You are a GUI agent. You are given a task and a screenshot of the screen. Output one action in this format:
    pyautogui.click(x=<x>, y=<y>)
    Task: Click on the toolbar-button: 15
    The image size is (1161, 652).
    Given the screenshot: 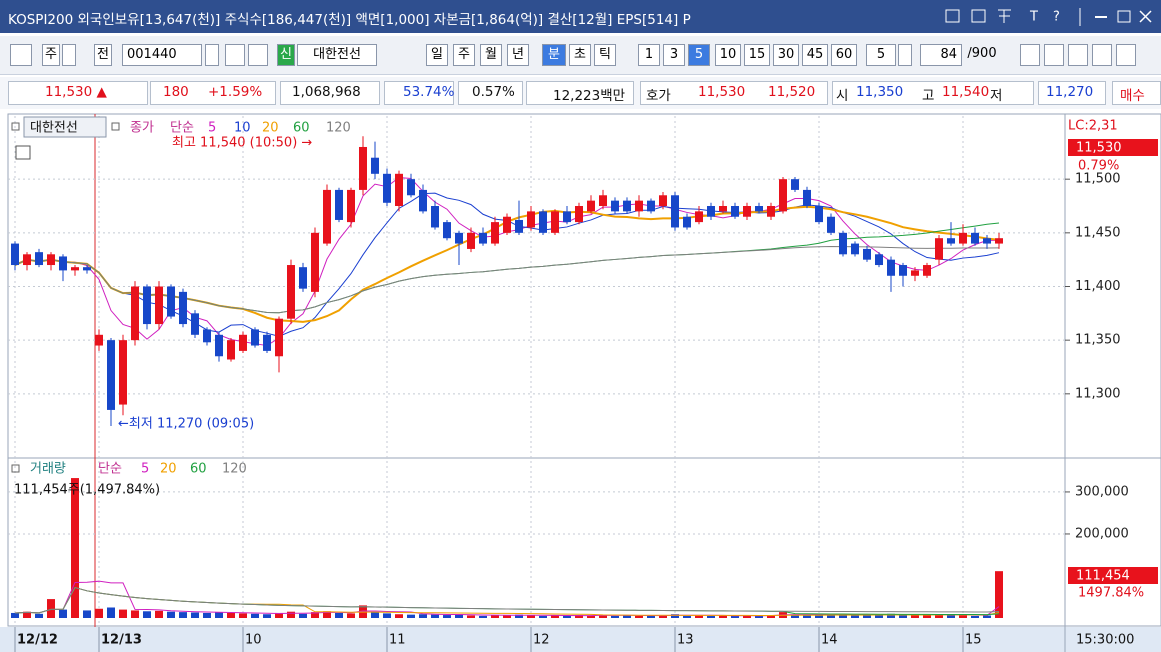 What is the action you would take?
    pyautogui.click(x=757, y=55)
    